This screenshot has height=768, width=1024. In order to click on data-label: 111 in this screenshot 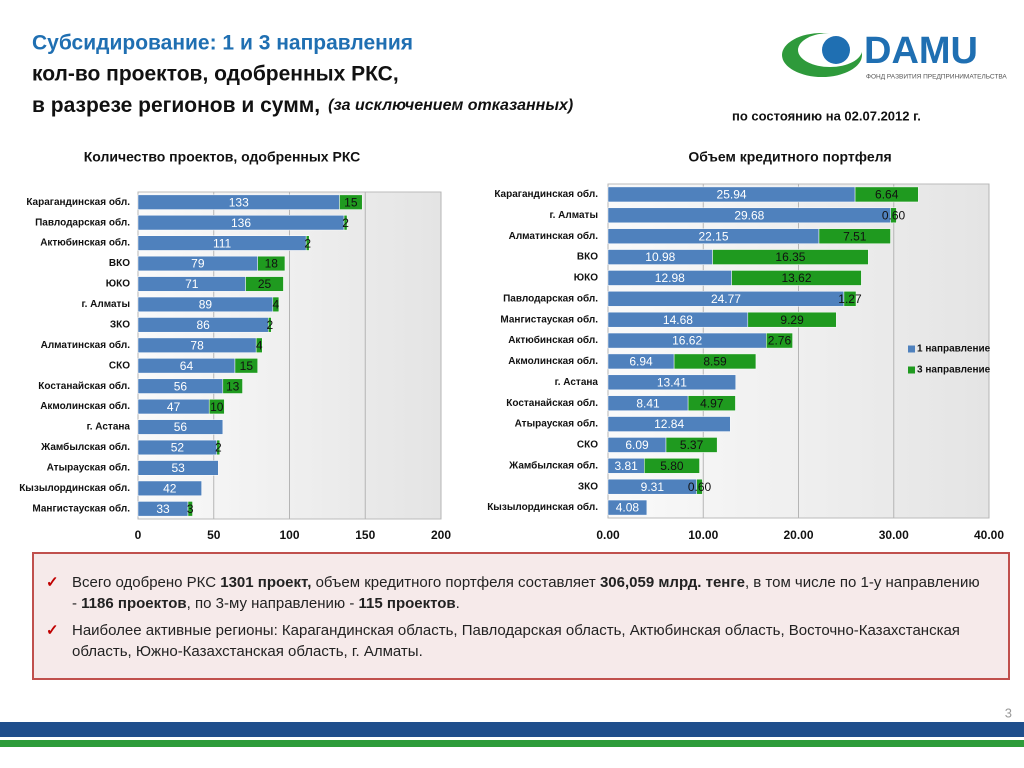, I will do `click(222, 243)`.